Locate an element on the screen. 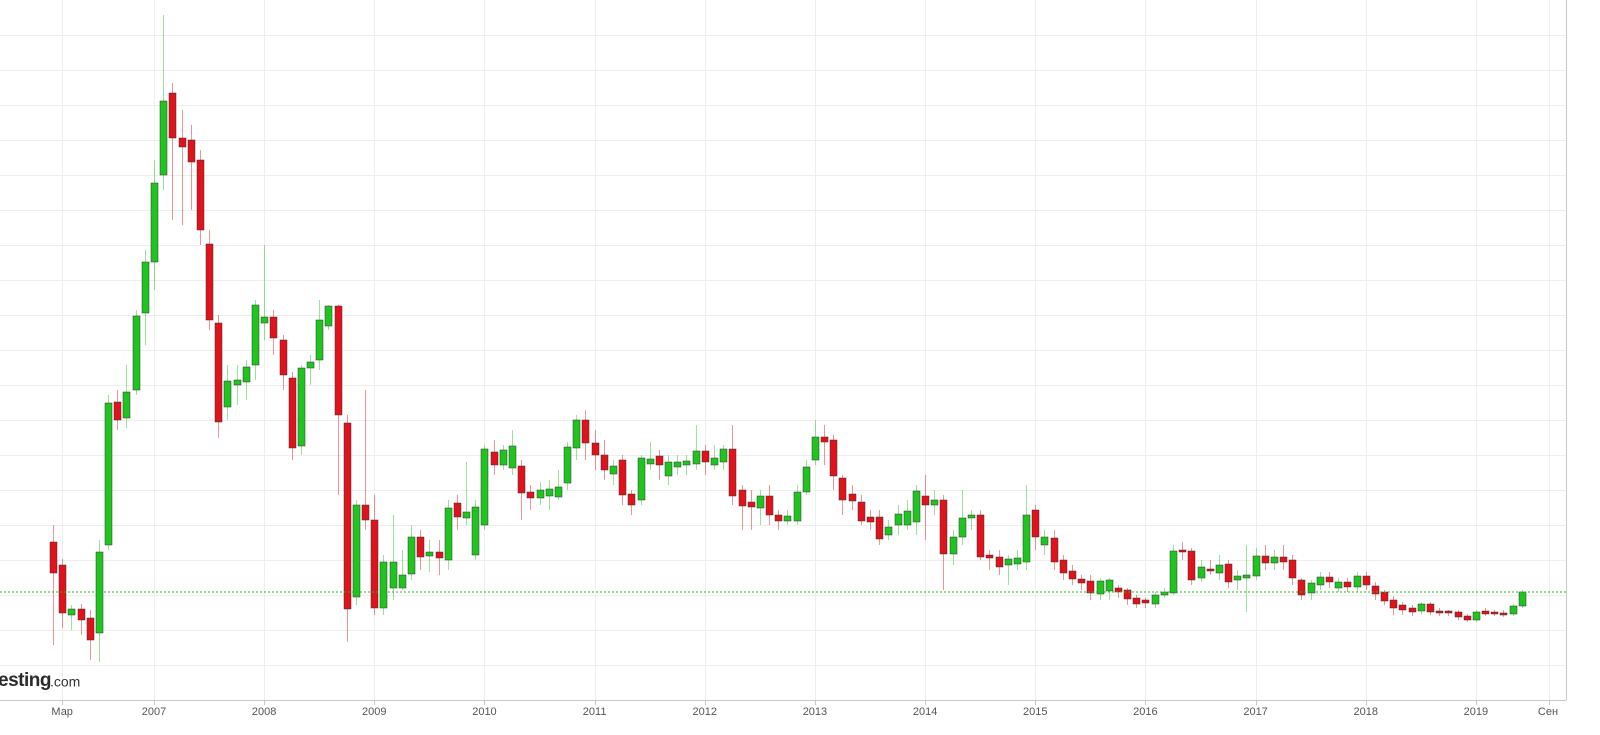 The image size is (1600, 735). x-tick-label: 2012 is located at coordinates (705, 712).